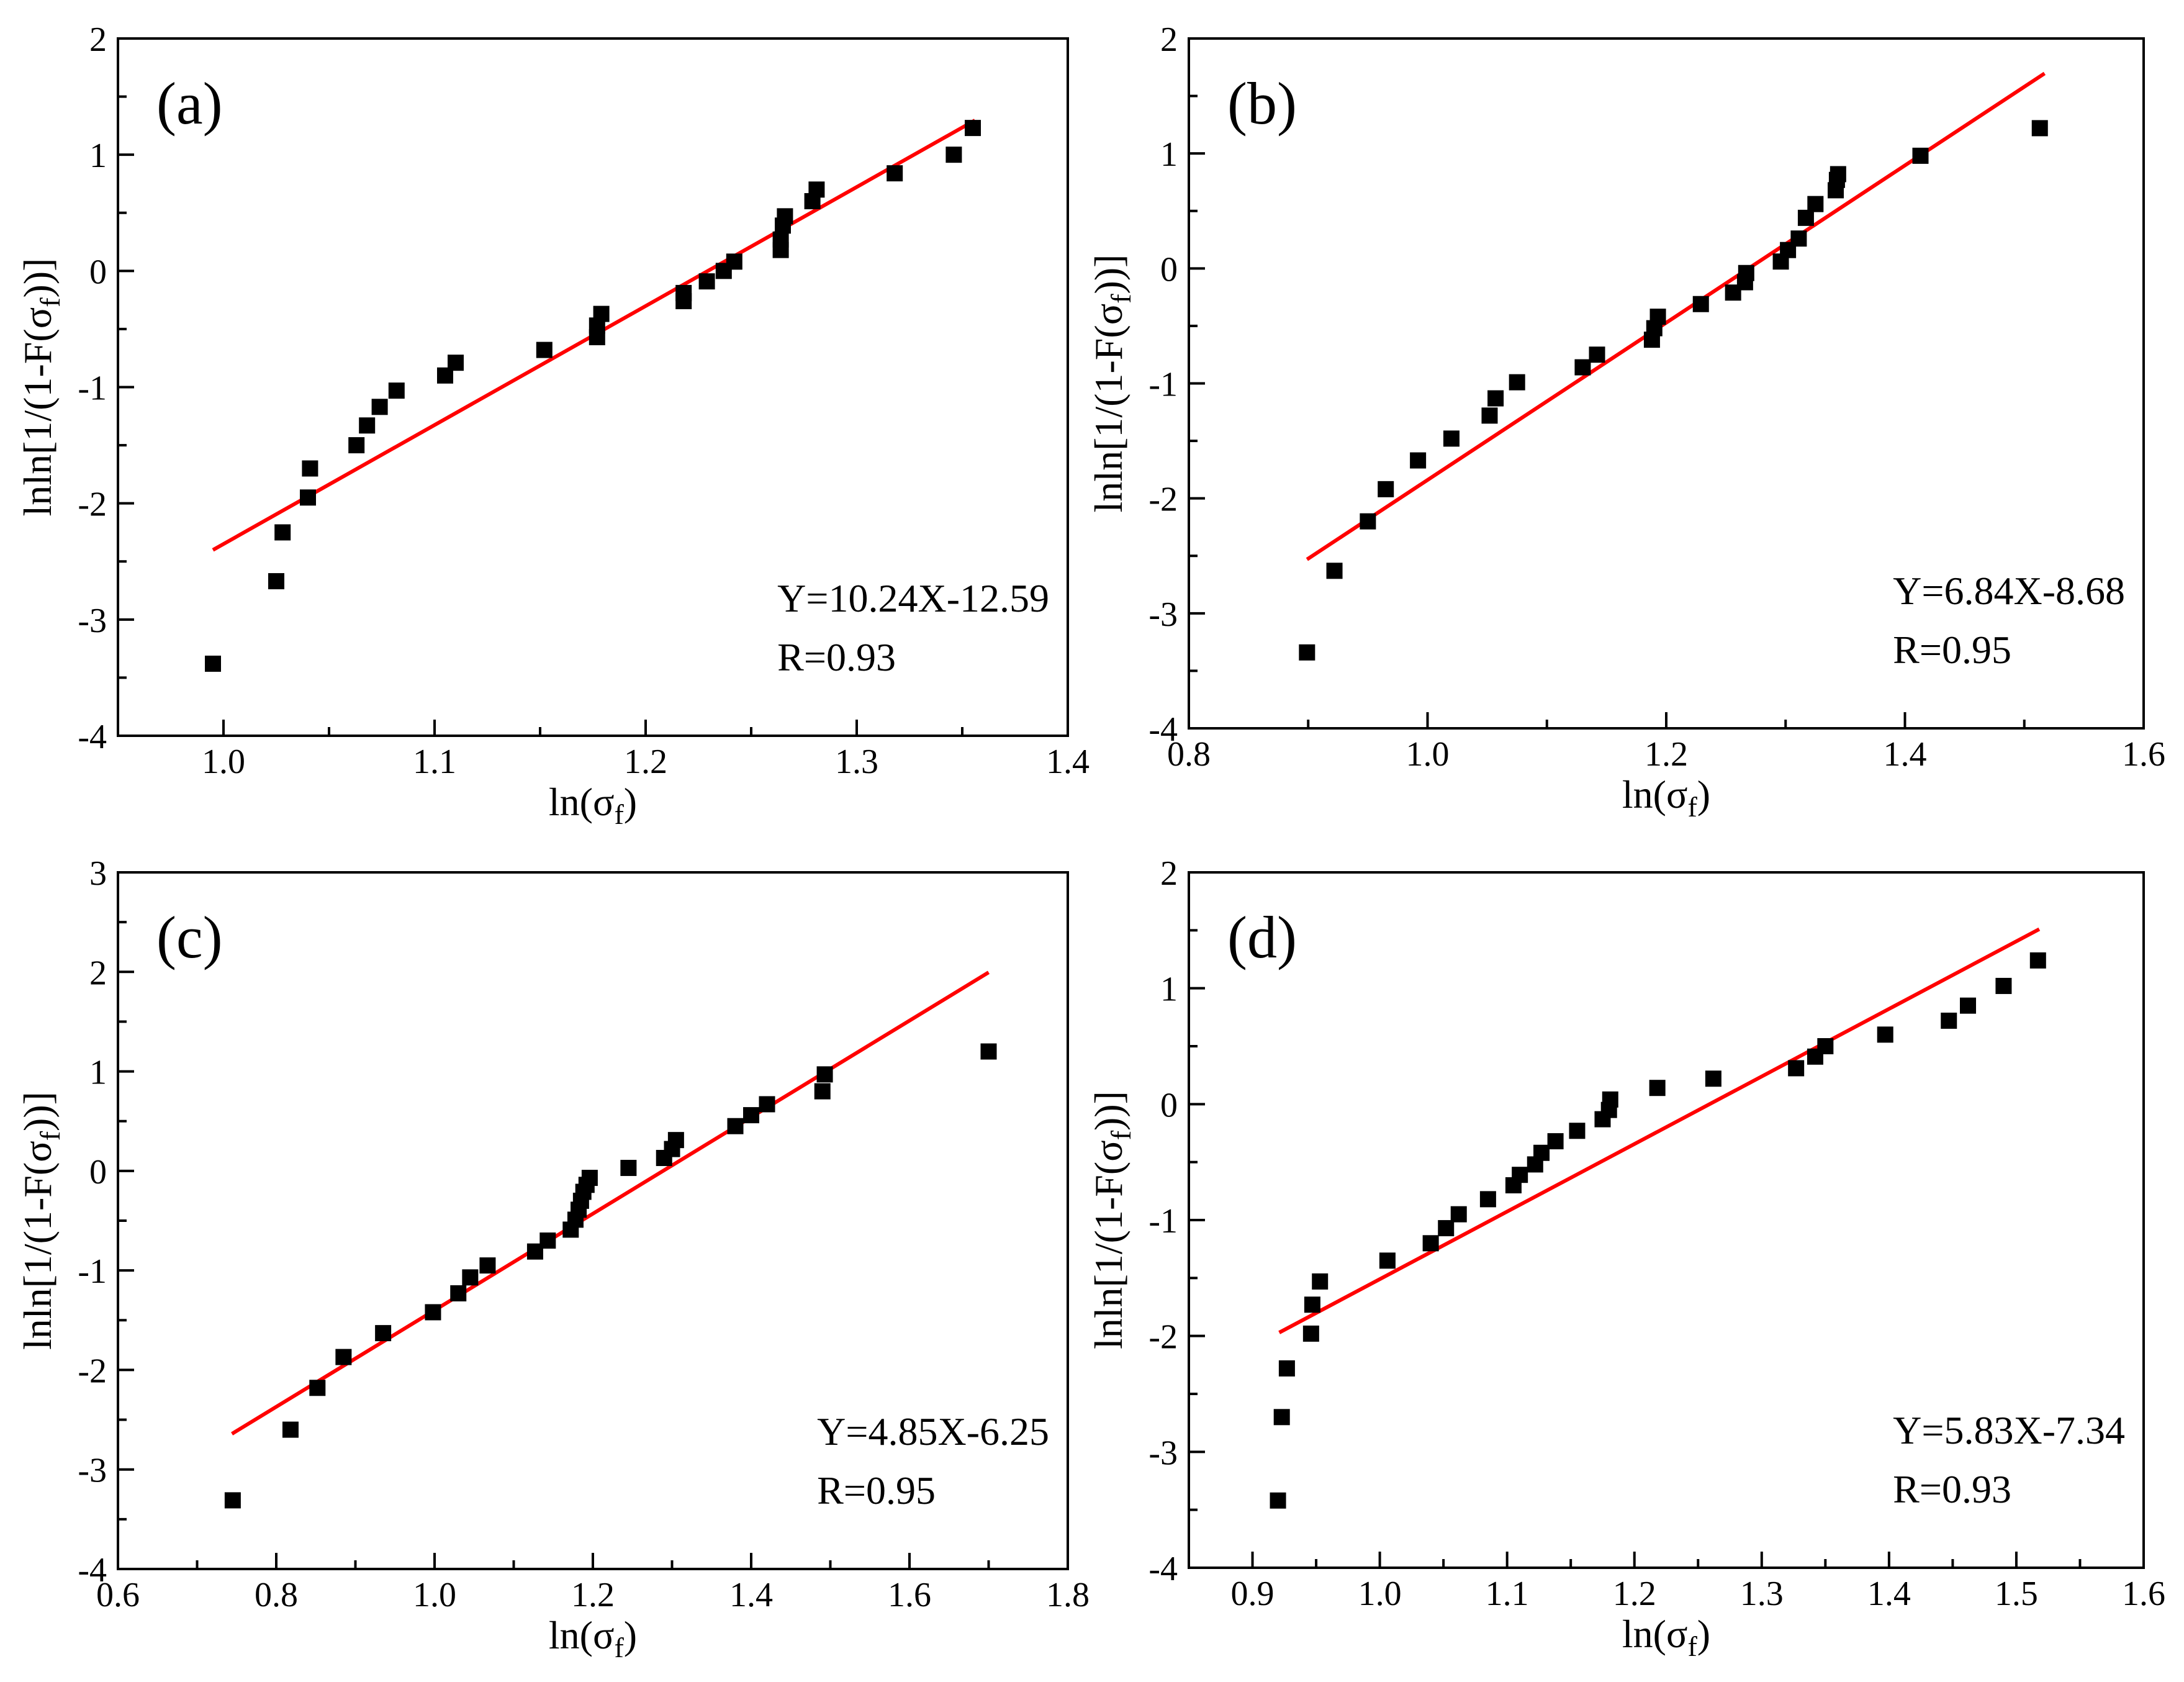  What do you see at coordinates (92, 1272) in the screenshot?
I see `y-tick-label-c: -1` at bounding box center [92, 1272].